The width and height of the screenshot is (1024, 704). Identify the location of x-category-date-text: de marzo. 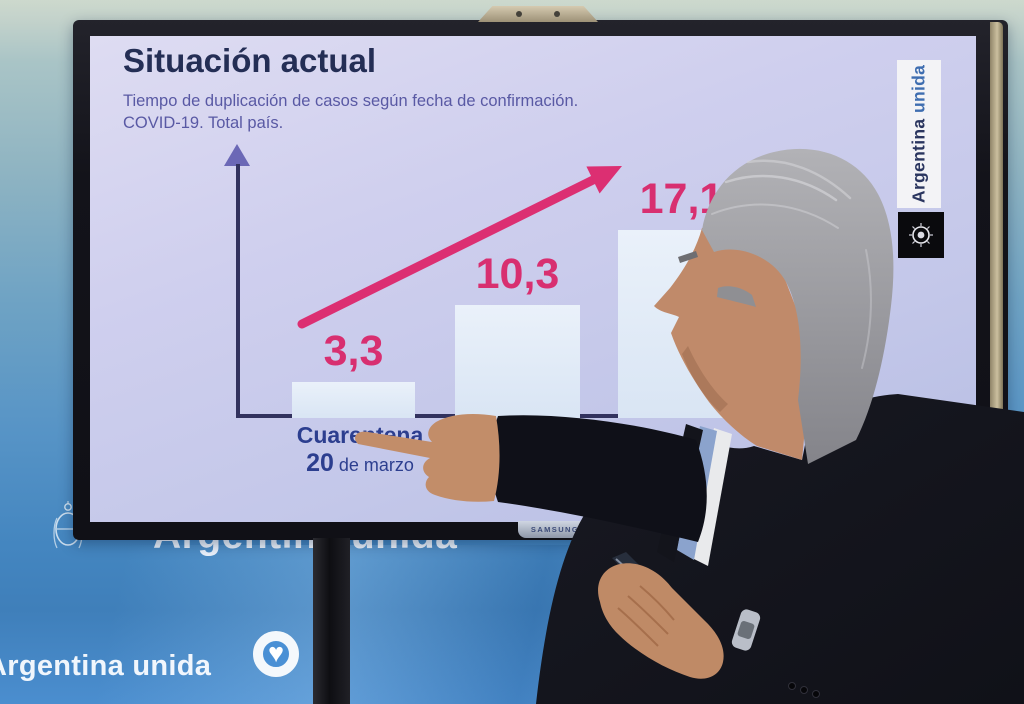
(373, 465).